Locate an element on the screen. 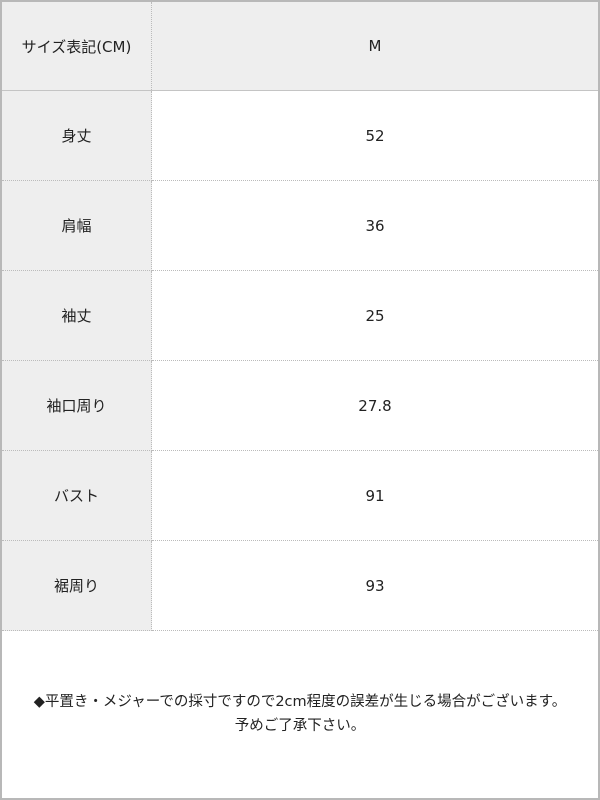  row-label: 裾周り is located at coordinates (77, 585).